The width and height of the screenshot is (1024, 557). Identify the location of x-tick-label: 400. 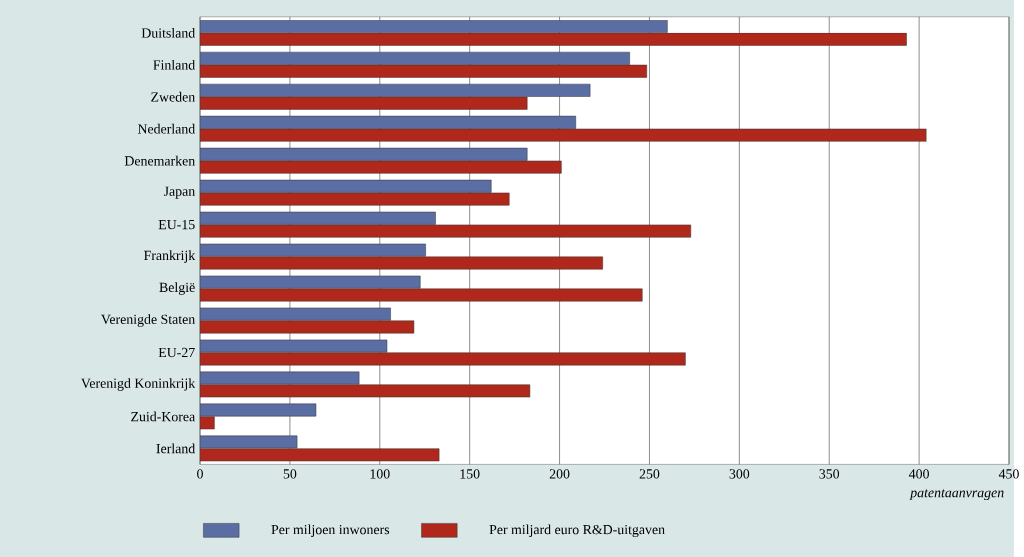
(918, 473).